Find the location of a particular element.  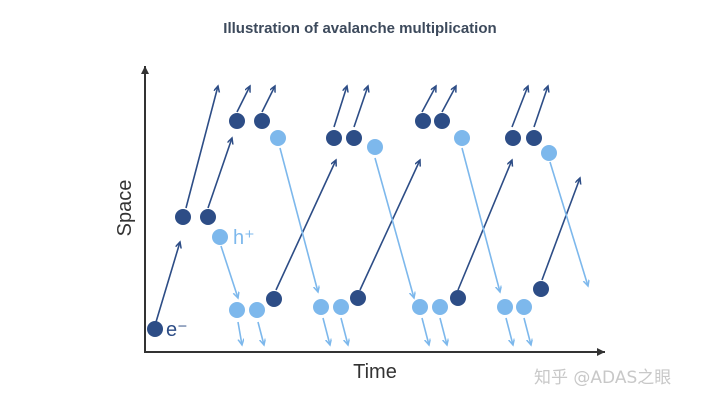

x-axis-label: Time is located at coordinates (375, 372).